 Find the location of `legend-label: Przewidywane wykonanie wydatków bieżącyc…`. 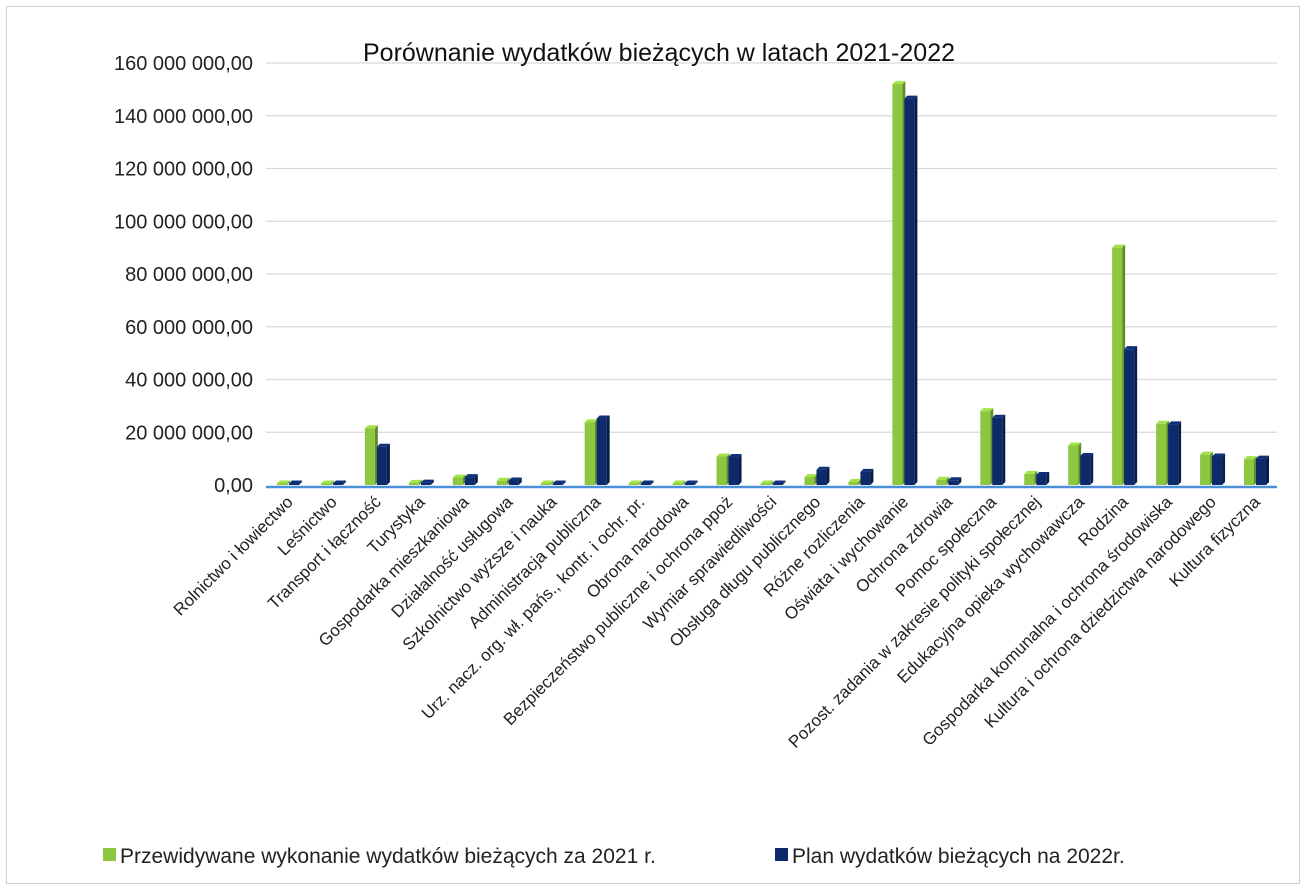

legend-label: Przewidywane wykonanie wydatków bieżącyc… is located at coordinates (388, 856).